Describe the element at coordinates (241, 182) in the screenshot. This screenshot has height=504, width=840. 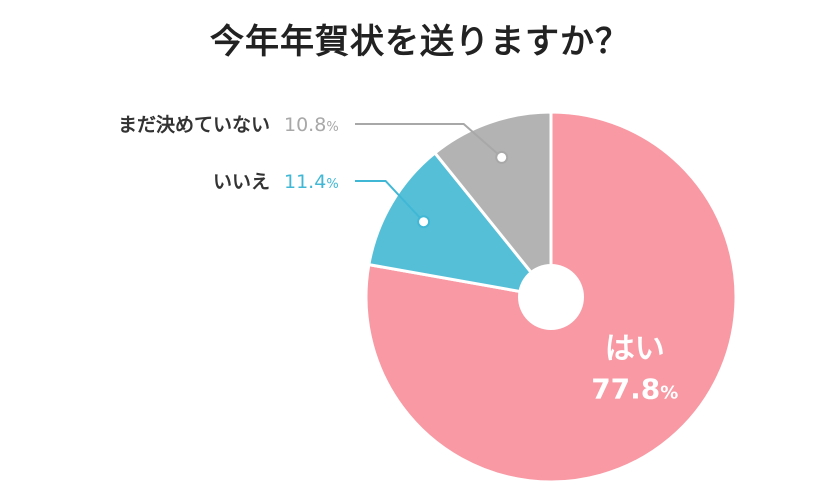
I see `slice-label-1: いいえ` at that location.